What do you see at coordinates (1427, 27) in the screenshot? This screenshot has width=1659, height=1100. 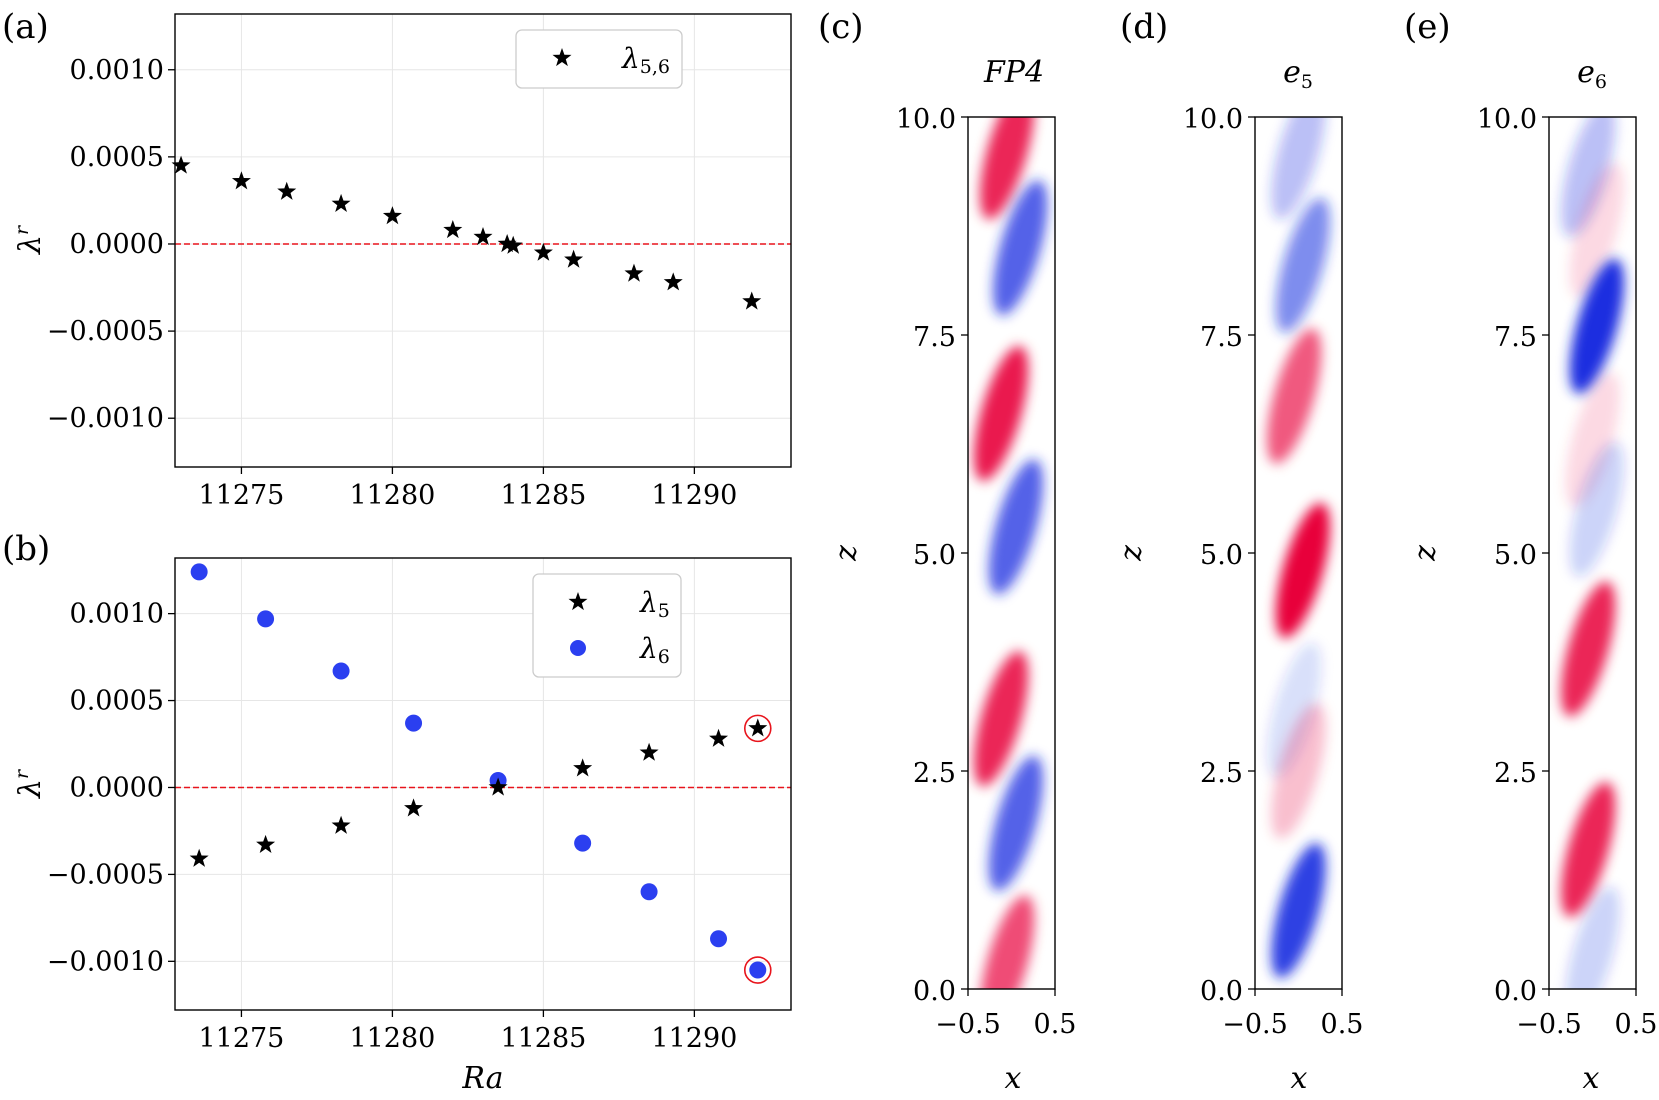 I see `panel-e-label: (e)` at bounding box center [1427, 27].